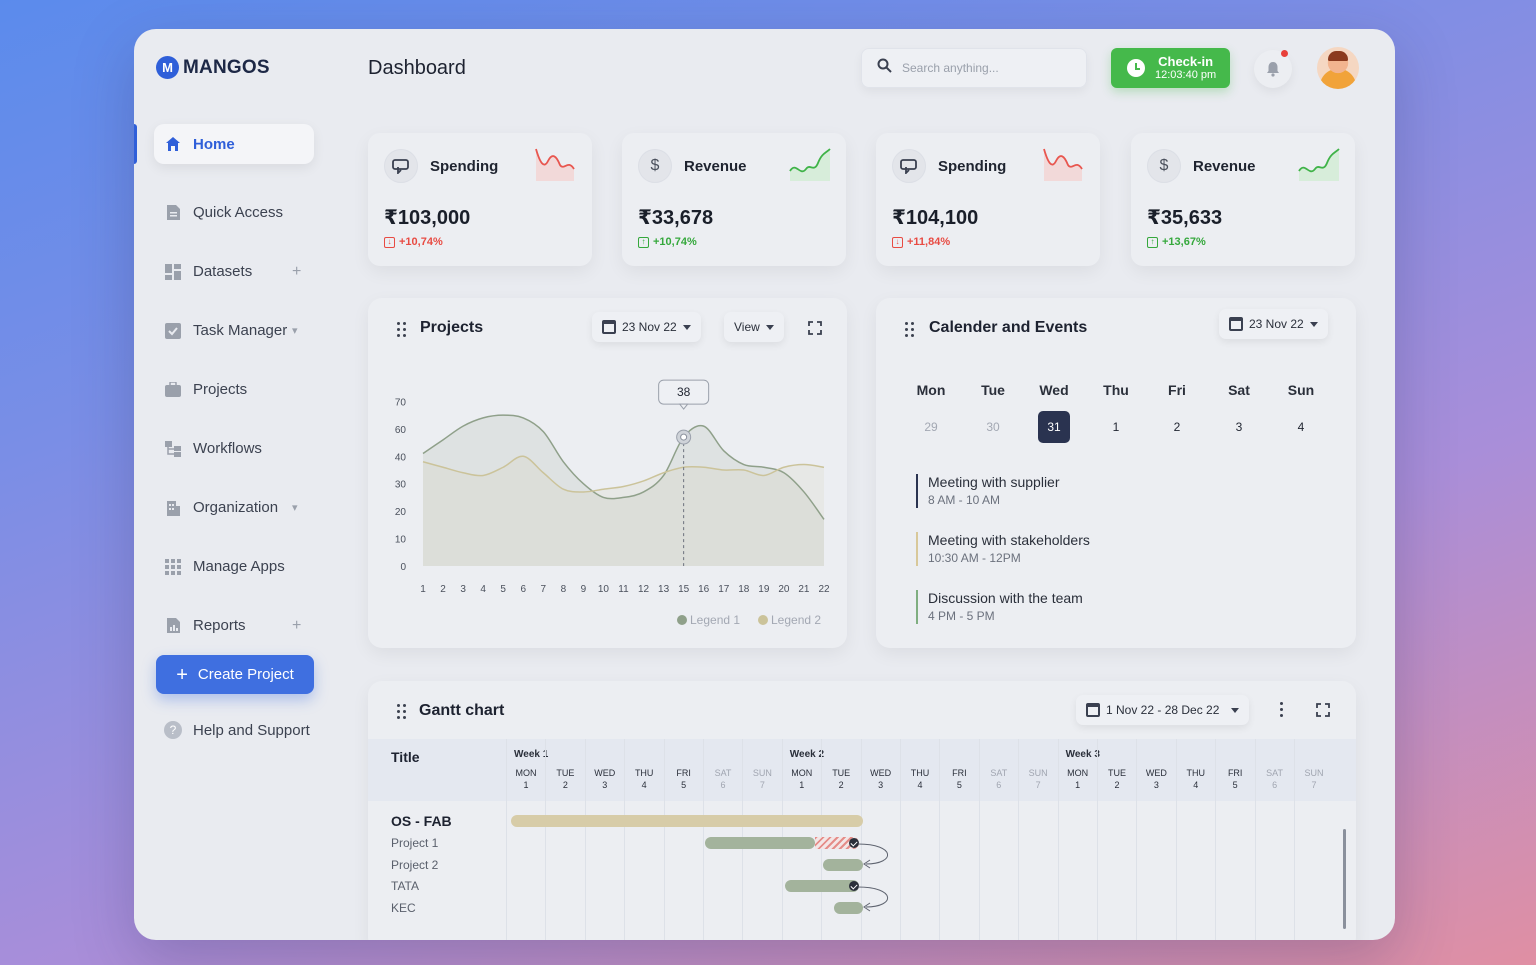 The image size is (1536, 965). I want to click on gantt-row-label: TATA, so click(405, 886).